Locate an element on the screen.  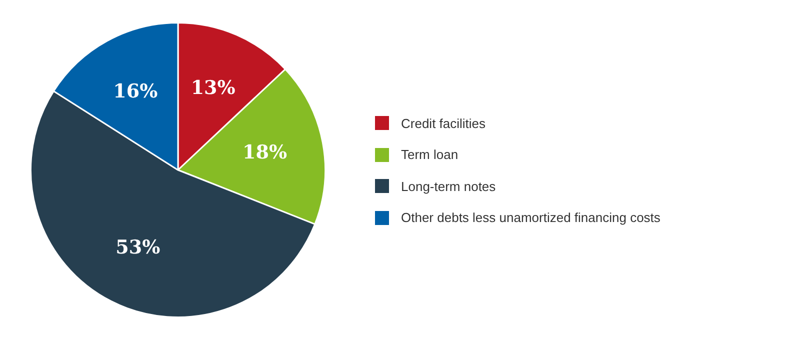
data-label: 13% is located at coordinates (213, 87).